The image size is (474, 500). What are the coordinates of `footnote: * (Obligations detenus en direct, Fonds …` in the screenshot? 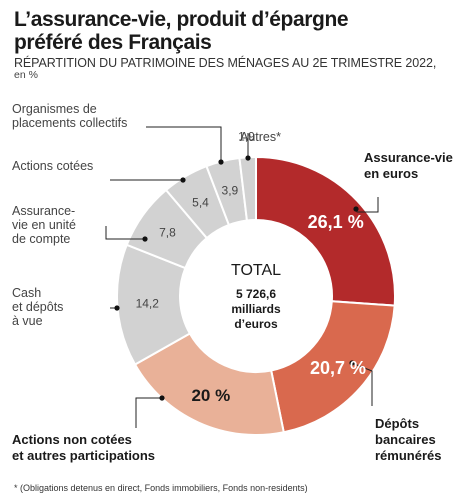 It's located at (161, 488).